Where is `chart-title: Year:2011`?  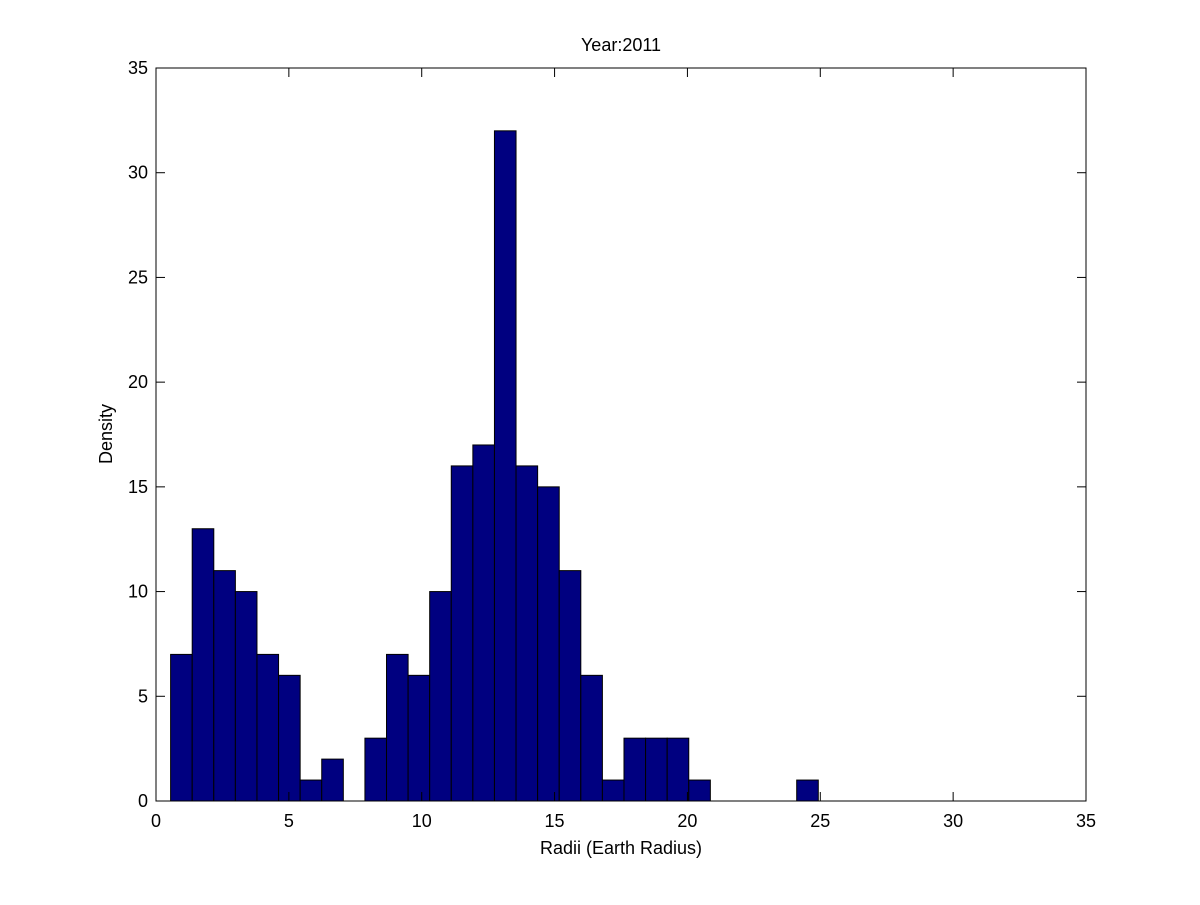
chart-title: Year:2011 is located at coordinates (621, 45).